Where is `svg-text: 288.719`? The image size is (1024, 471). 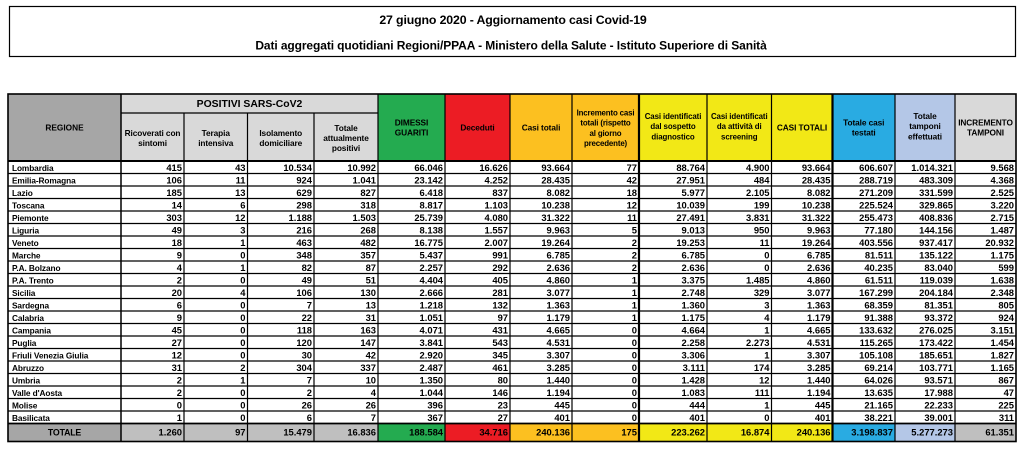 svg-text: 288.719 is located at coordinates (876, 179).